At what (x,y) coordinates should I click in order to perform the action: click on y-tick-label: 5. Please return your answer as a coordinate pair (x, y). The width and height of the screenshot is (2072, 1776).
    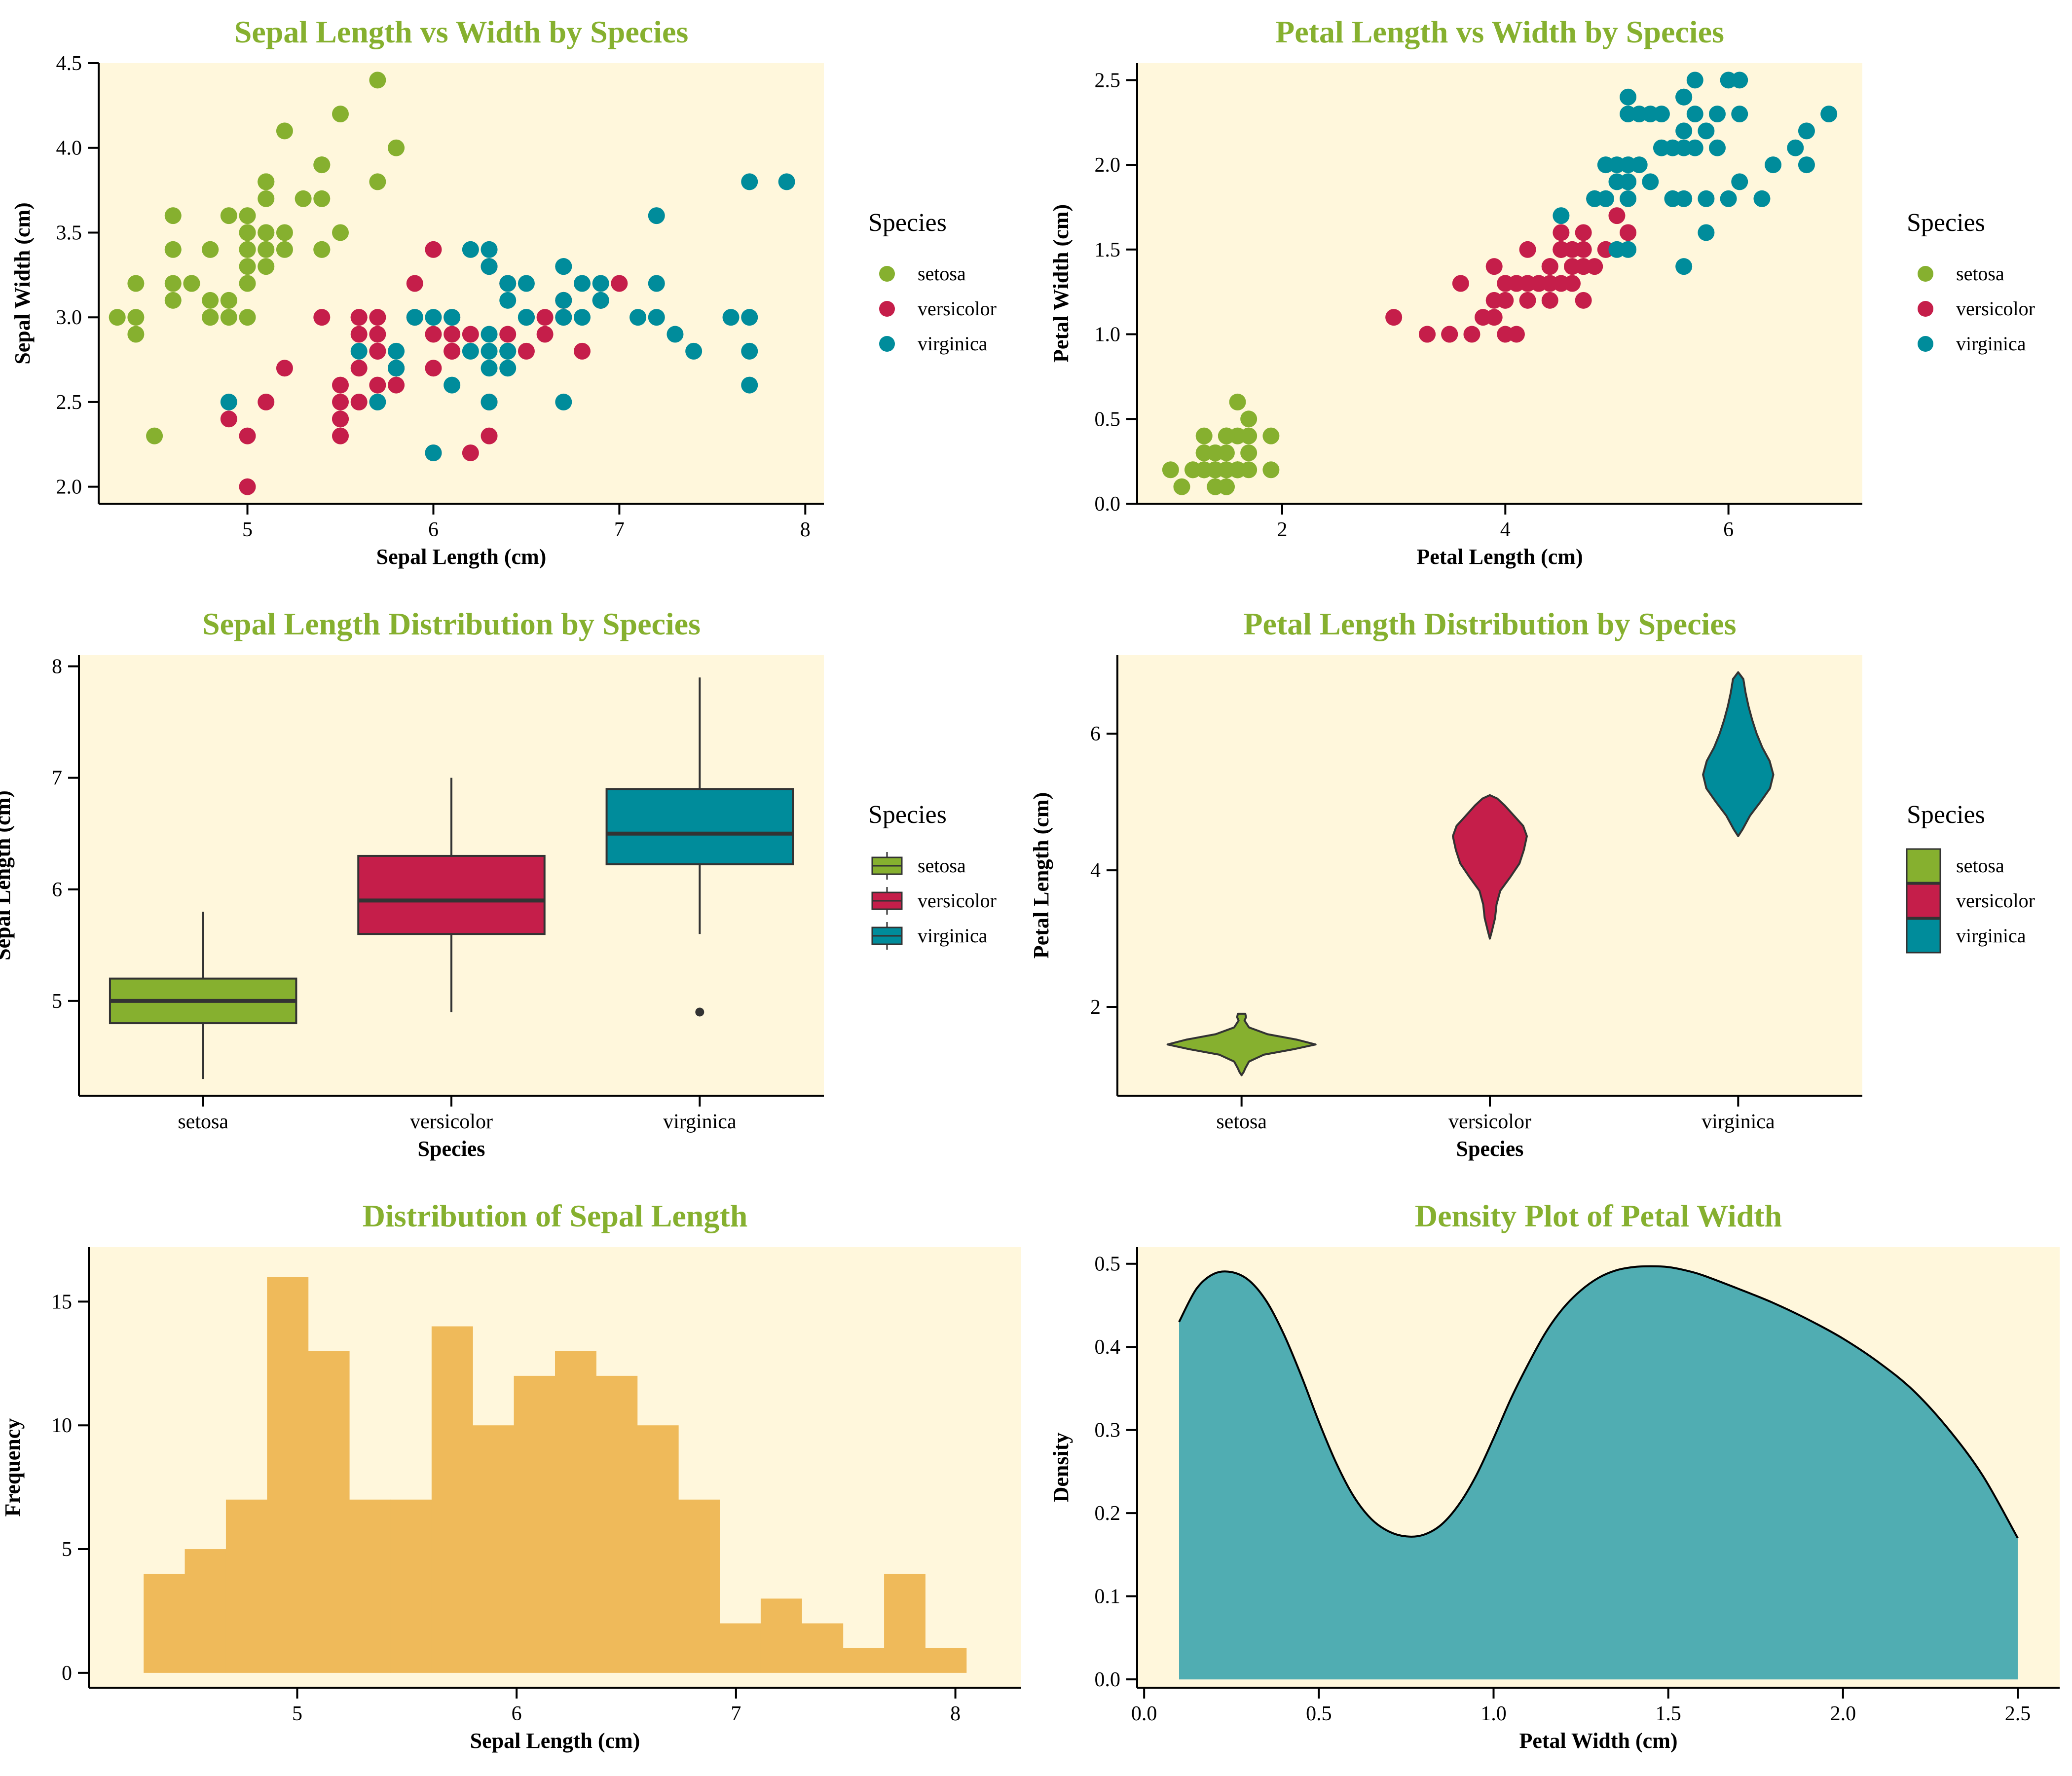
    Looking at the image, I should click on (57, 1002).